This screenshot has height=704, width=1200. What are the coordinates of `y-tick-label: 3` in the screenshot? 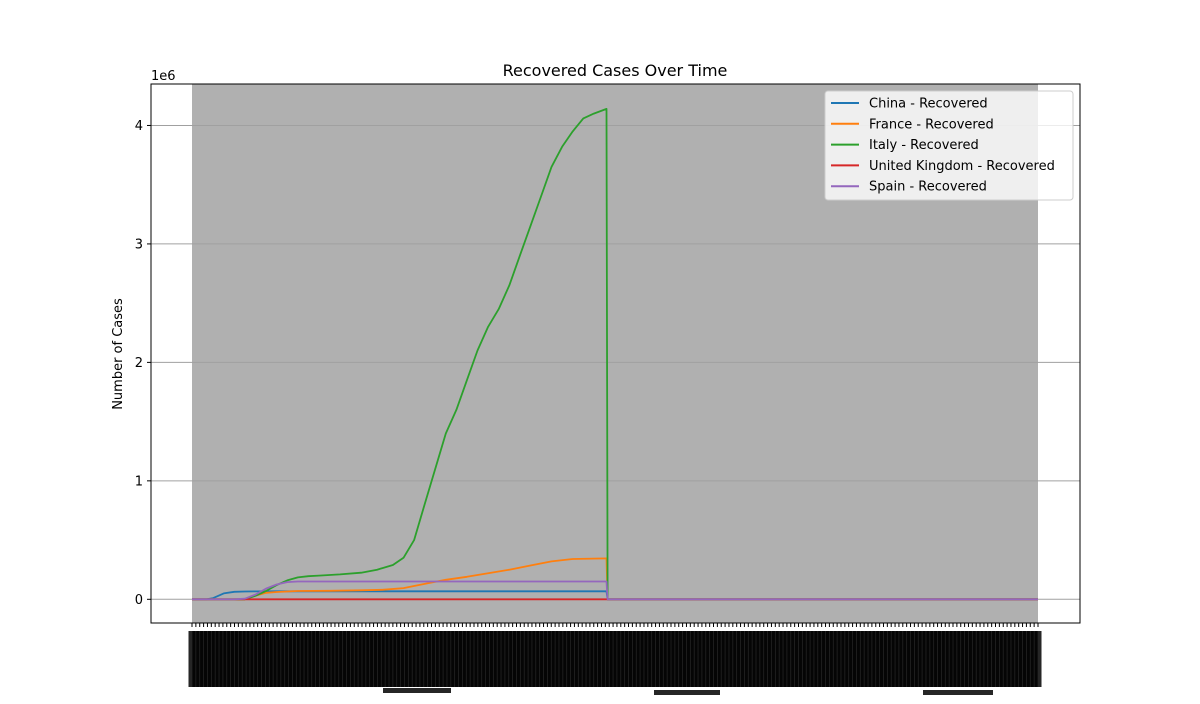 It's located at (139, 244).